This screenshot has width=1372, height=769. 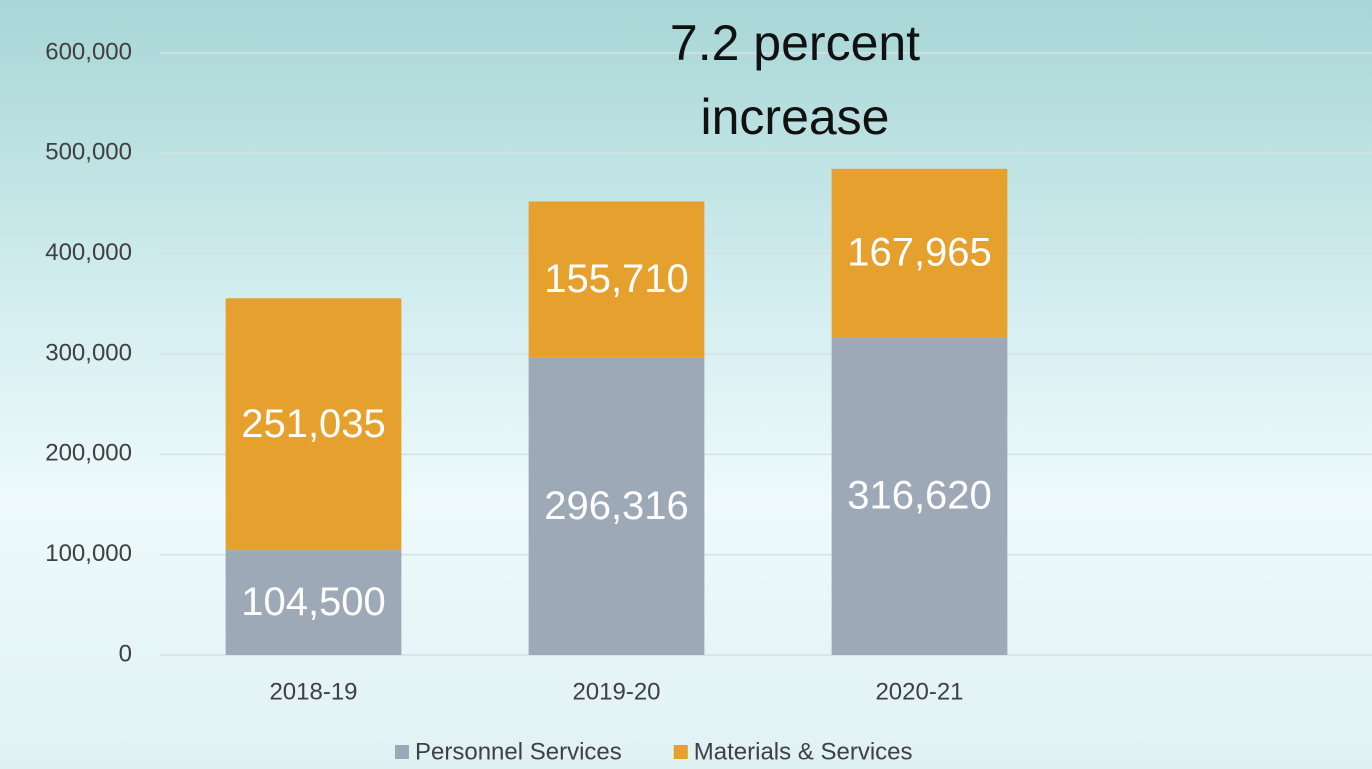 I want to click on y-tick-label: 300,000, so click(x=88, y=352).